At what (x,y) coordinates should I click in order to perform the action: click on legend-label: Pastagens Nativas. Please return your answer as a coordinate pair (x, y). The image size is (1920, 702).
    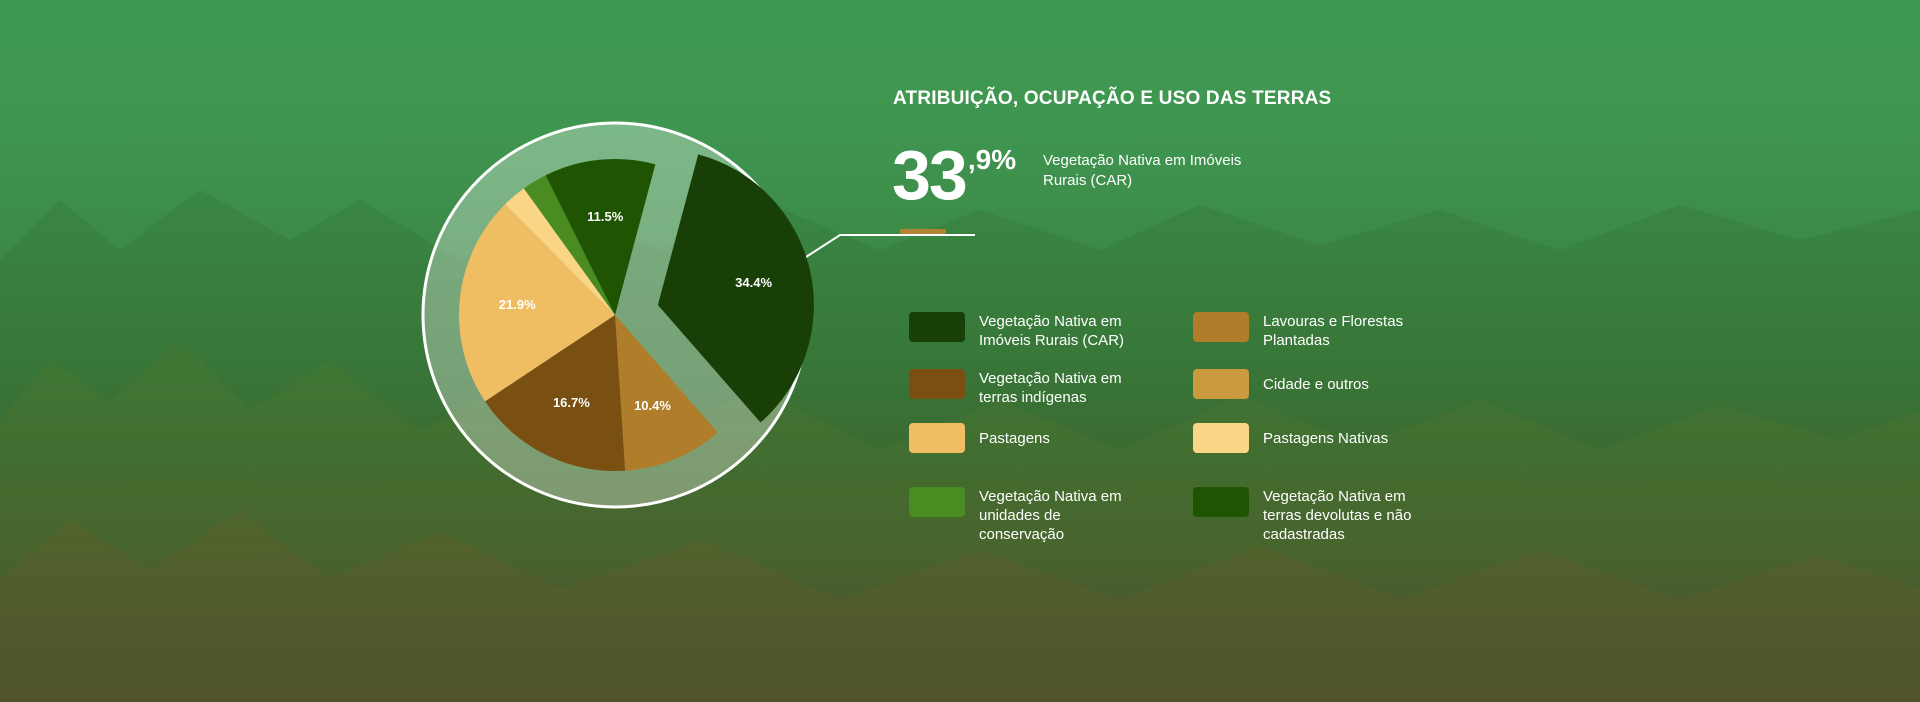
    Looking at the image, I should click on (1326, 438).